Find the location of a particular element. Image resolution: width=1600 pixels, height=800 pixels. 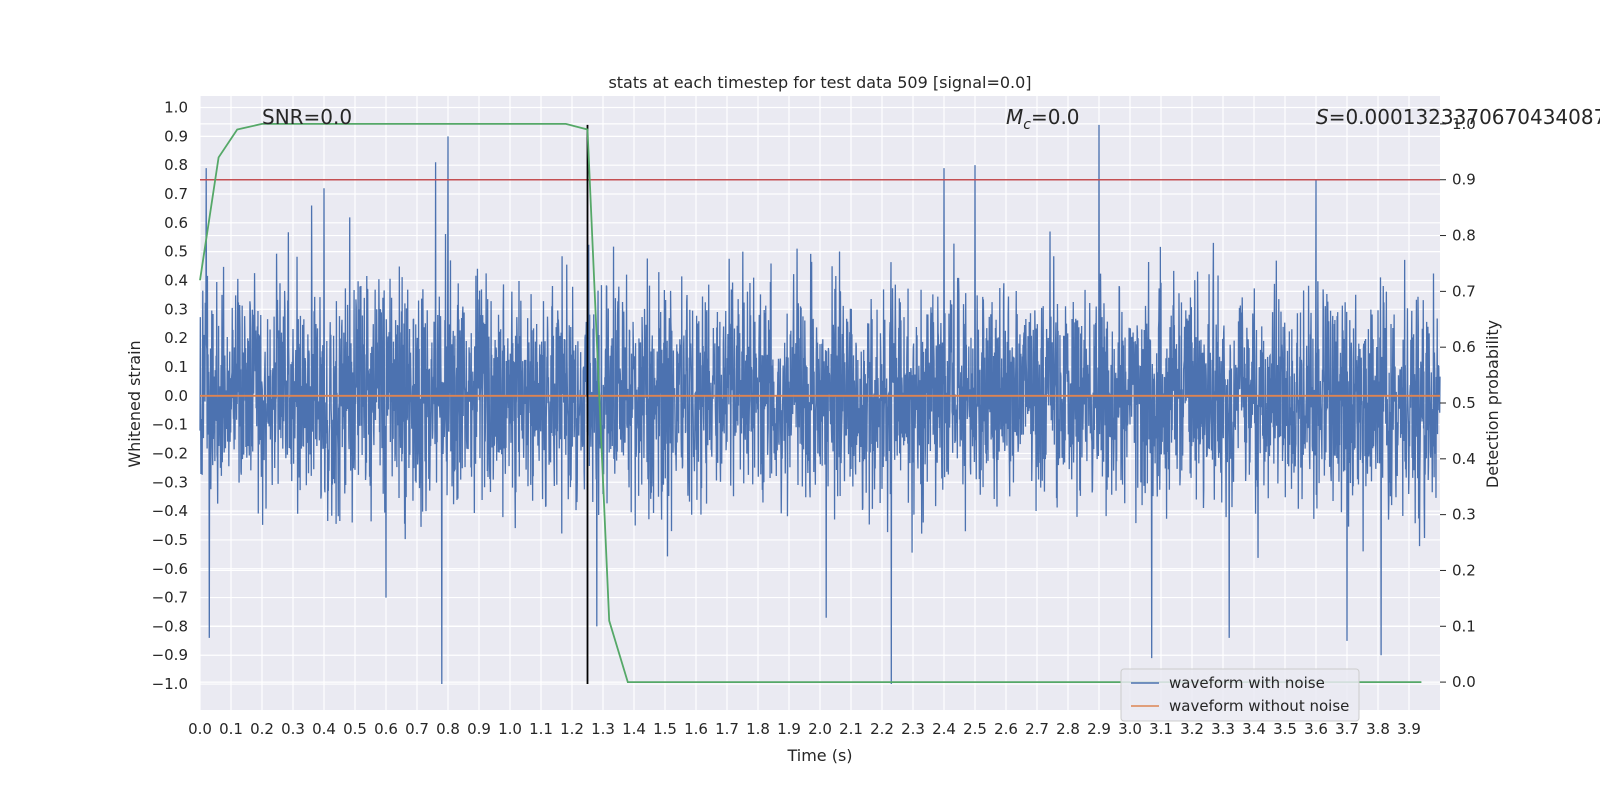

x-tick-label: 1.5 is located at coordinates (665, 729).